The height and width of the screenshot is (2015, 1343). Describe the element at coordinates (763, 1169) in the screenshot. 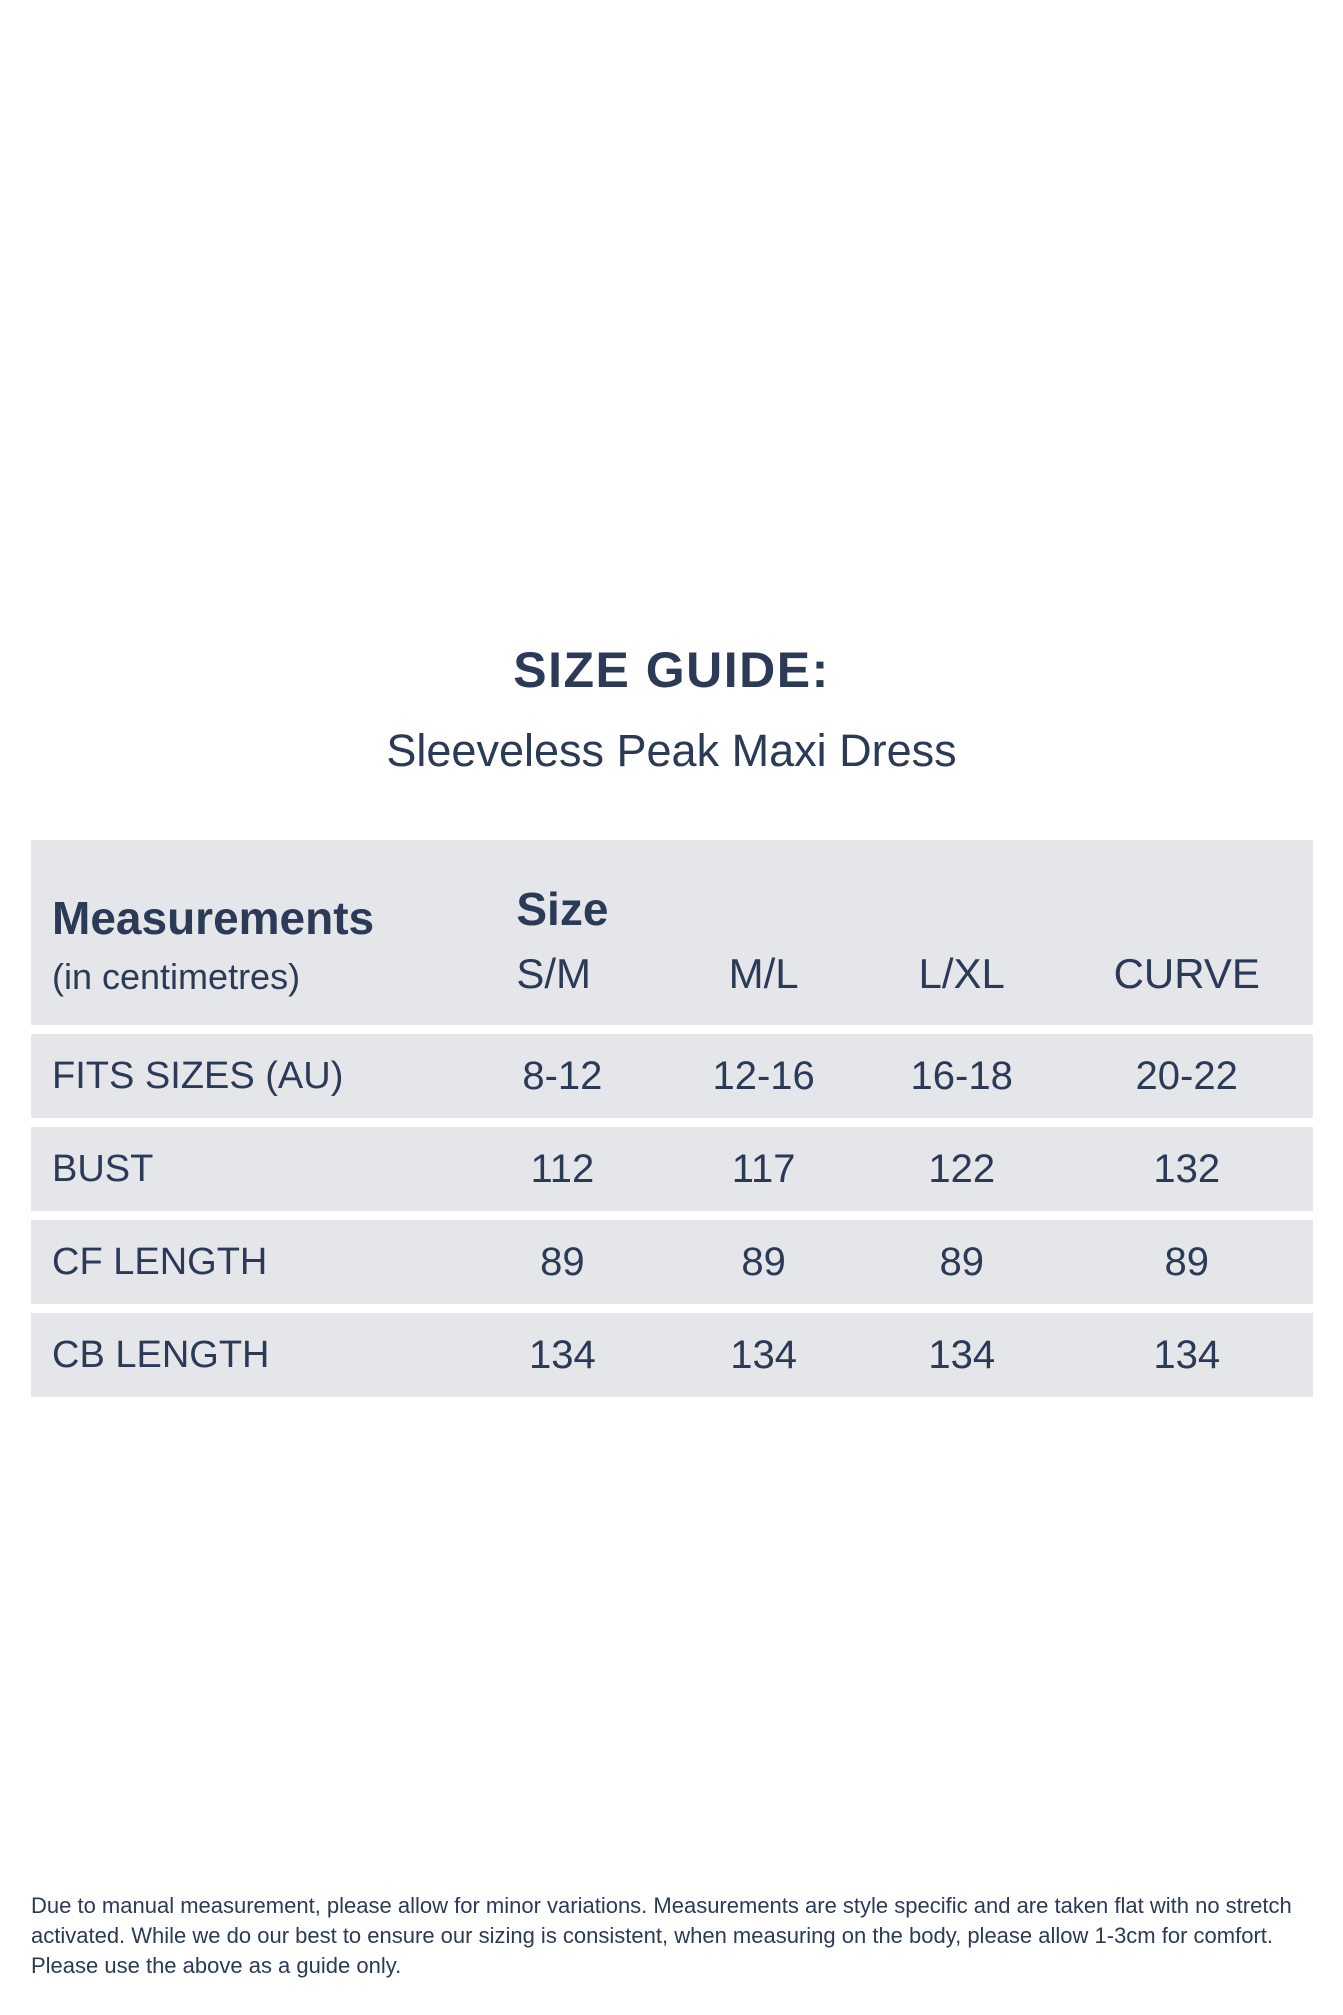

I see `cell-value: 117` at that location.